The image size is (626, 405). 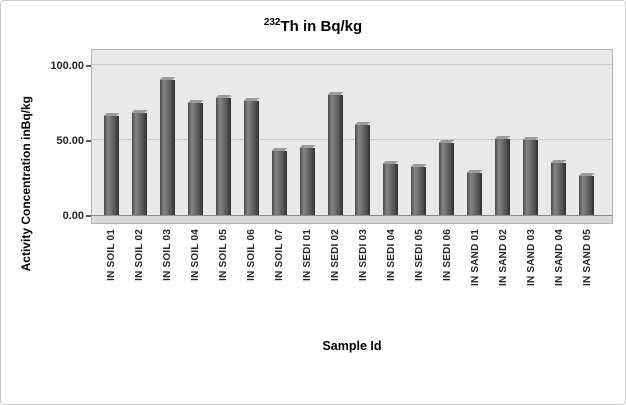 What do you see at coordinates (223, 255) in the screenshot?
I see `x-category-label: IN SOIL 05` at bounding box center [223, 255].